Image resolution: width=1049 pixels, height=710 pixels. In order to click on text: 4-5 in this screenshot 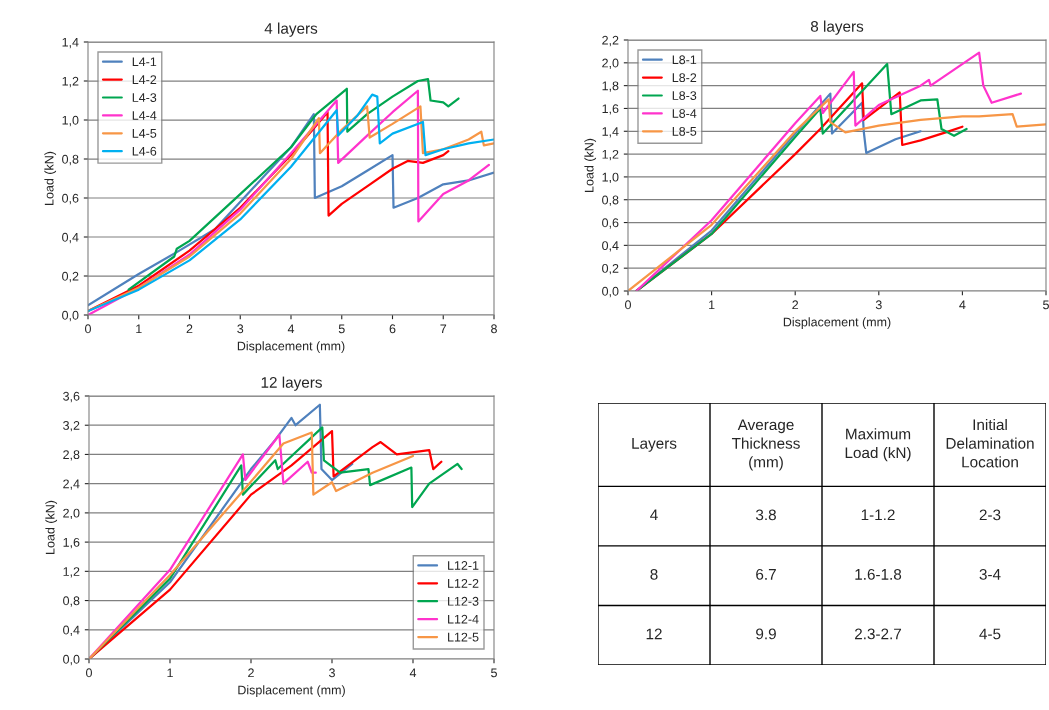, I will do `click(990, 634)`.